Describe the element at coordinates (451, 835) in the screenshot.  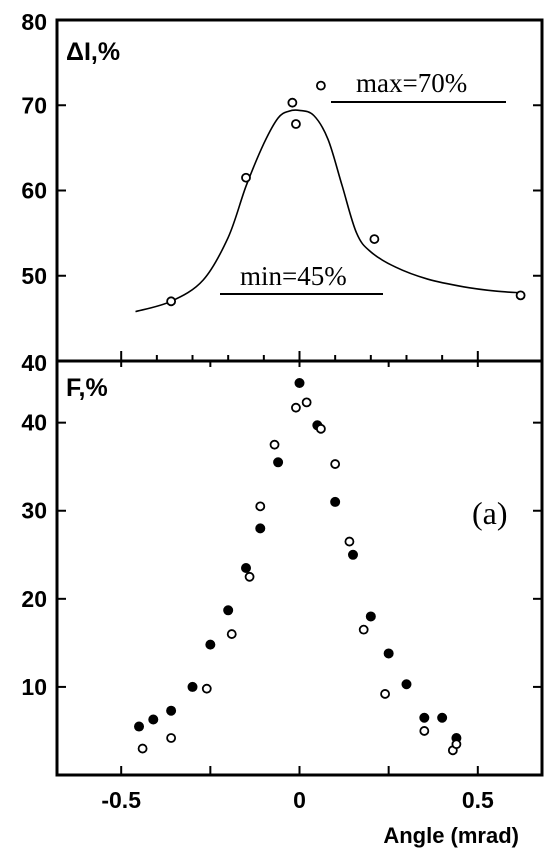
I see `x-axis-title: Angle (mrad)` at that location.